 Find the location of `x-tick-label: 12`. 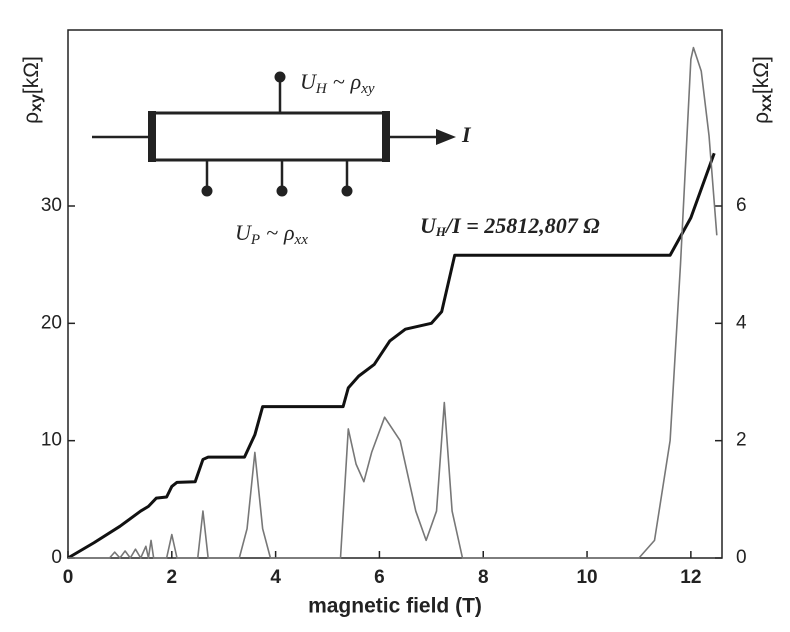

x-tick-label: 12 is located at coordinates (690, 577).